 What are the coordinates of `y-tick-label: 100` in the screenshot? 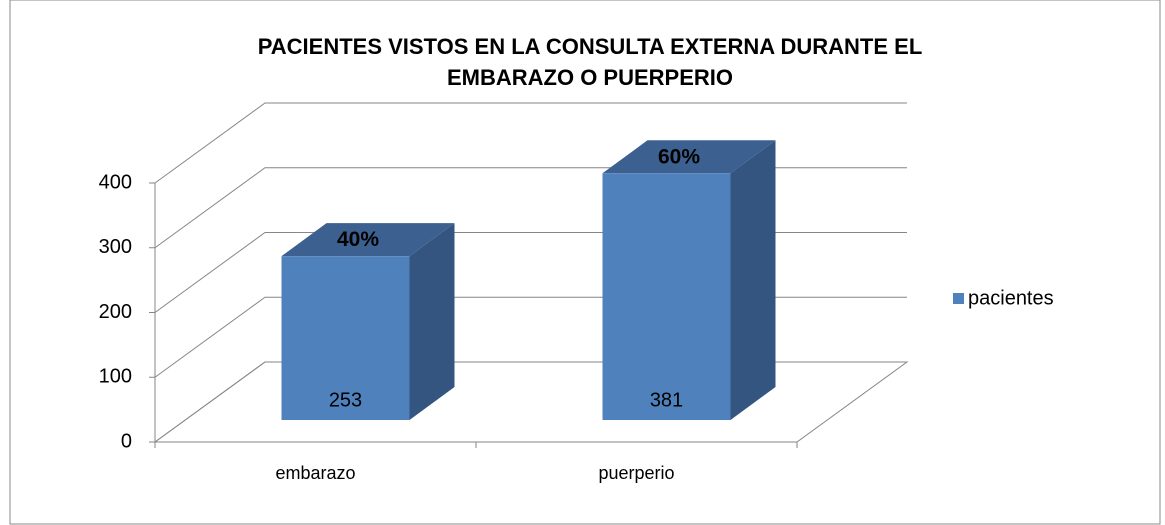 It's located at (115, 377).